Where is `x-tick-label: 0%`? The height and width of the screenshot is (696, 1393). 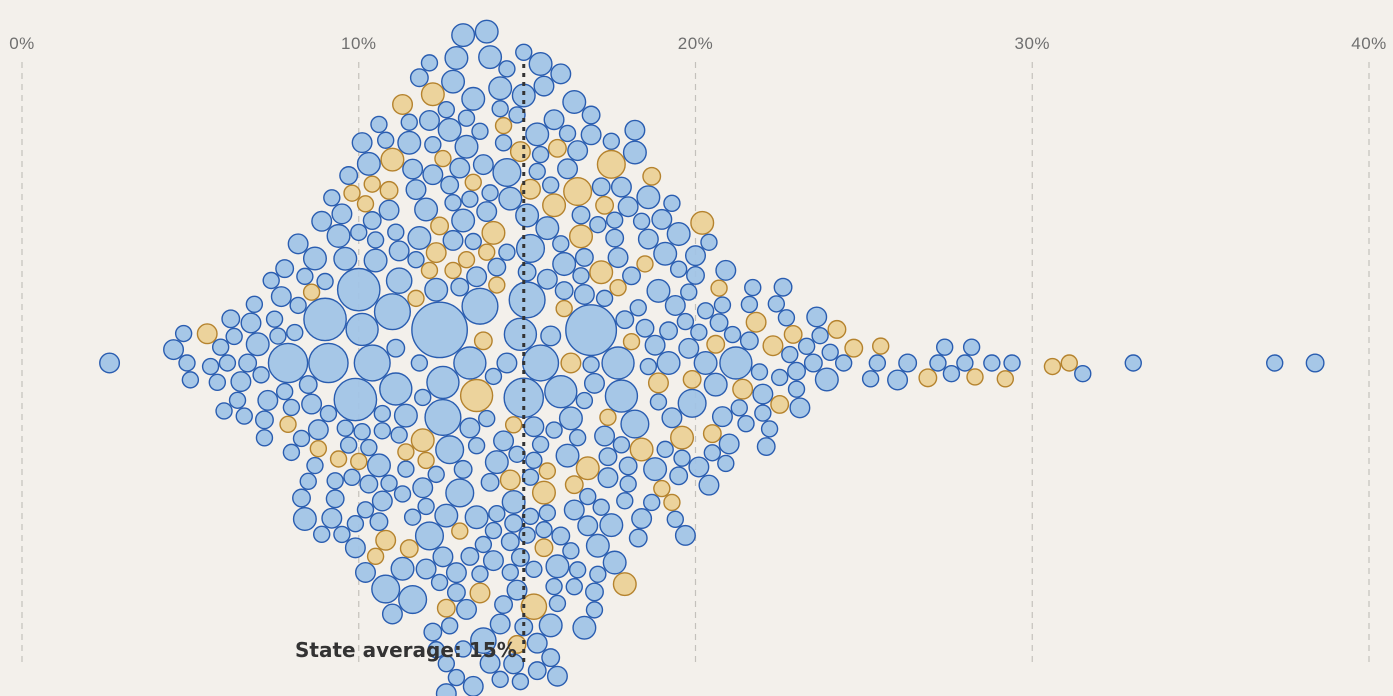
x-tick-label: 0% is located at coordinates (22, 43).